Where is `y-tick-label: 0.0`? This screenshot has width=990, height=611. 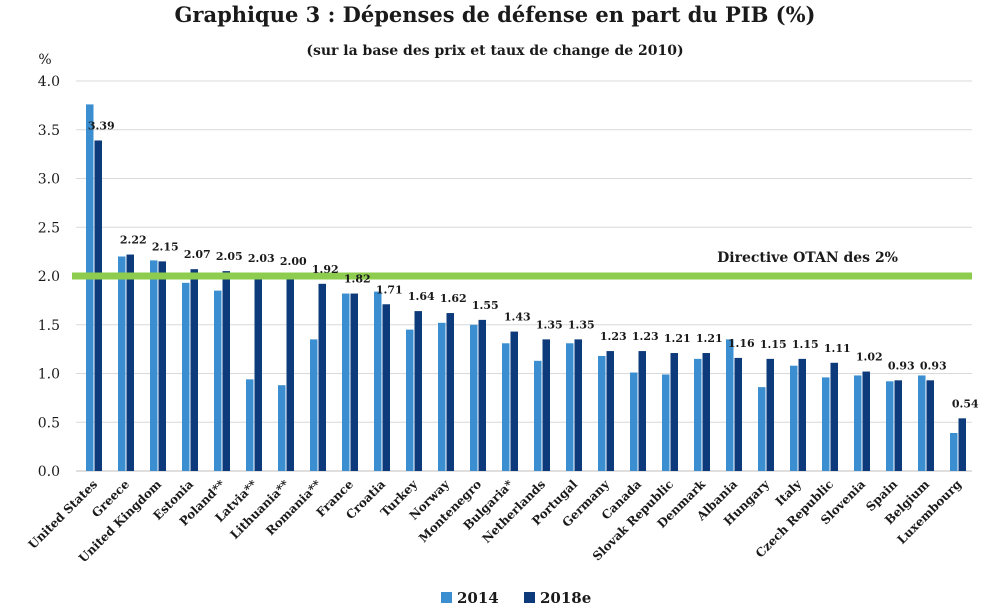
y-tick-label: 0.0 is located at coordinates (49, 472).